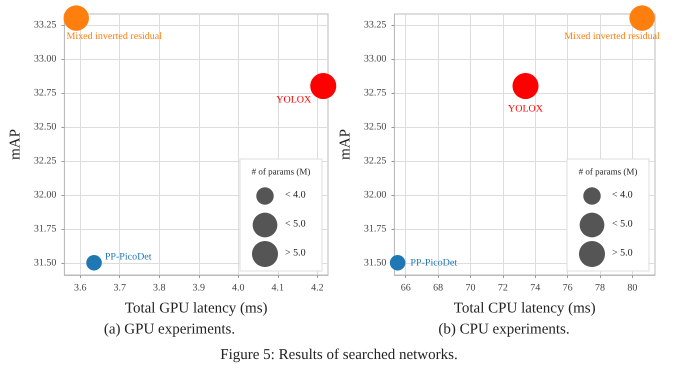 This screenshot has height=378, width=678. Describe the element at coordinates (170, 330) in the screenshot. I see `text: (a) GPU experiments.` at that location.